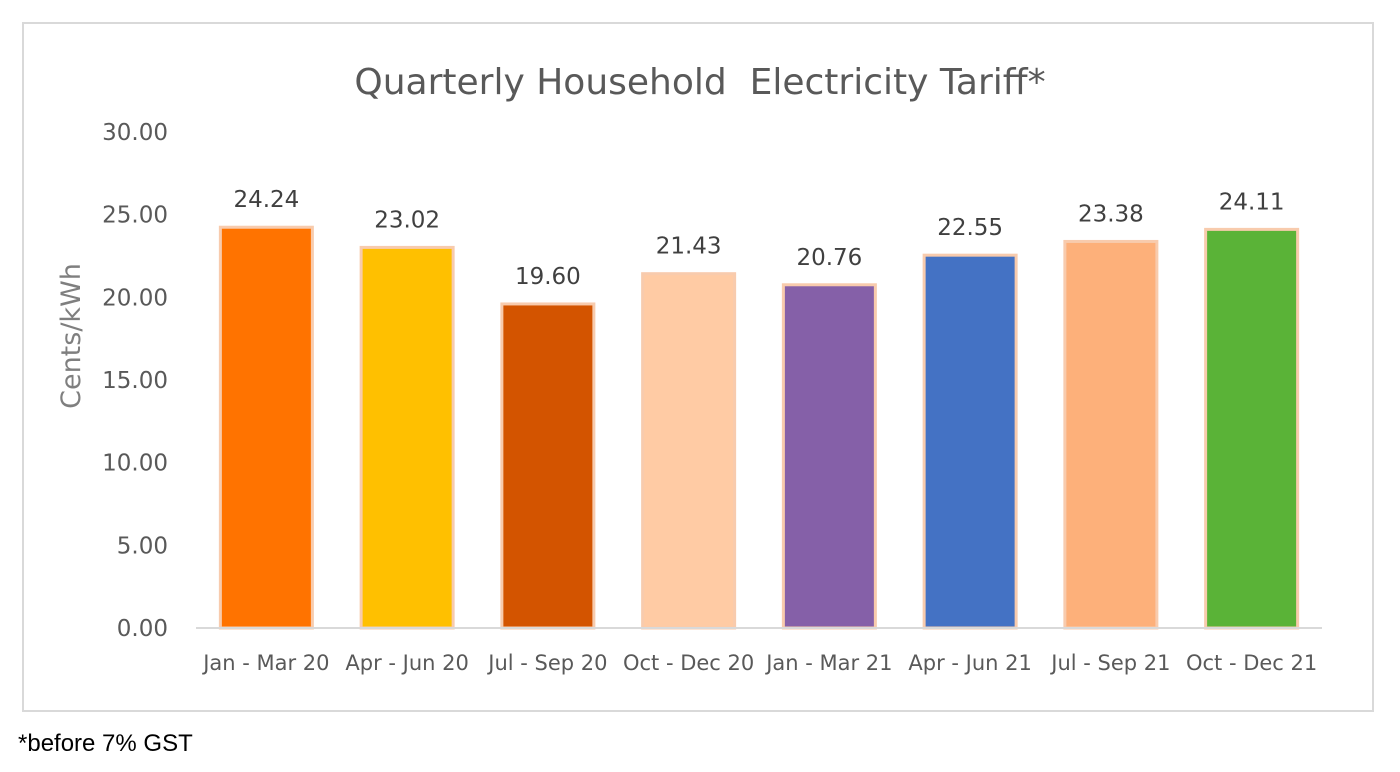  I want to click on y-tick-label: 15.00, so click(135, 381).